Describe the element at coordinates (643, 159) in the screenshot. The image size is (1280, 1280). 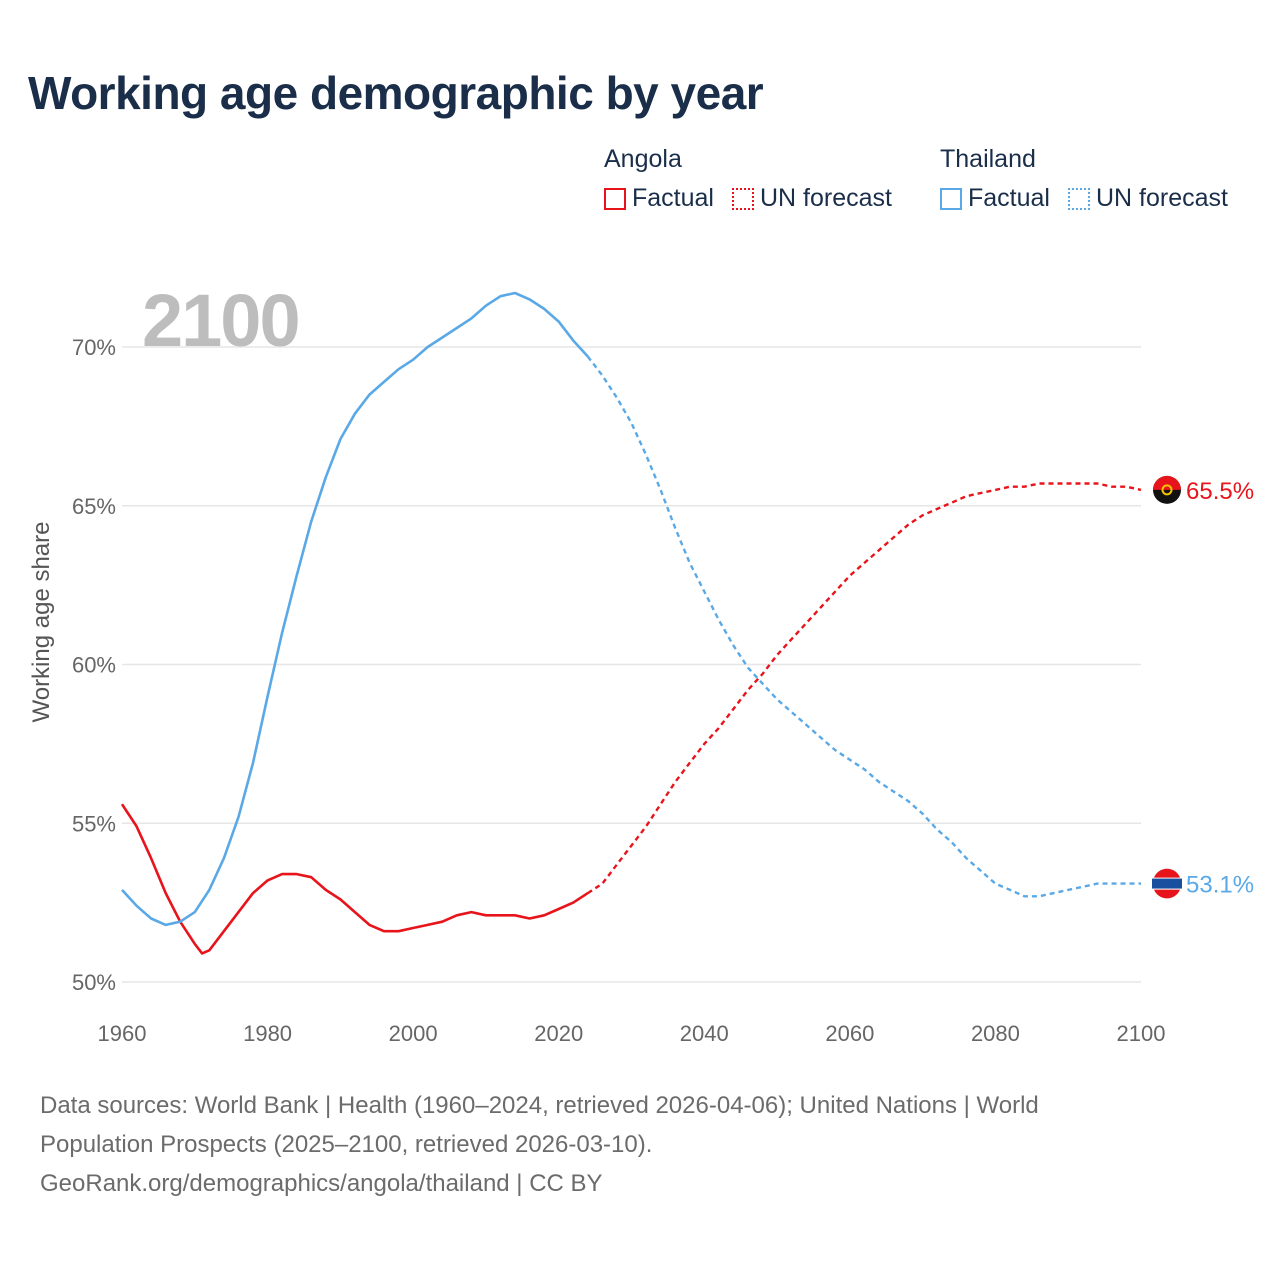
I see `legend-group-name: Angola` at that location.